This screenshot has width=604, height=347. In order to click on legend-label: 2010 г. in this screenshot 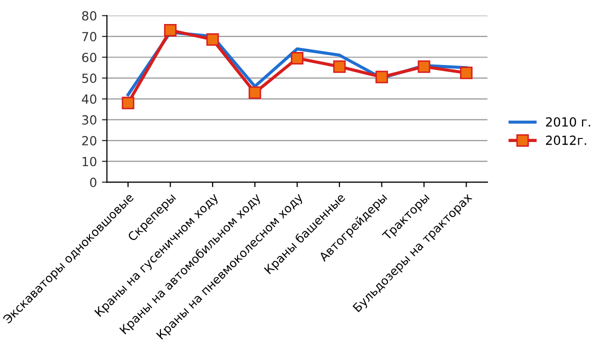, I will do `click(568, 122)`.